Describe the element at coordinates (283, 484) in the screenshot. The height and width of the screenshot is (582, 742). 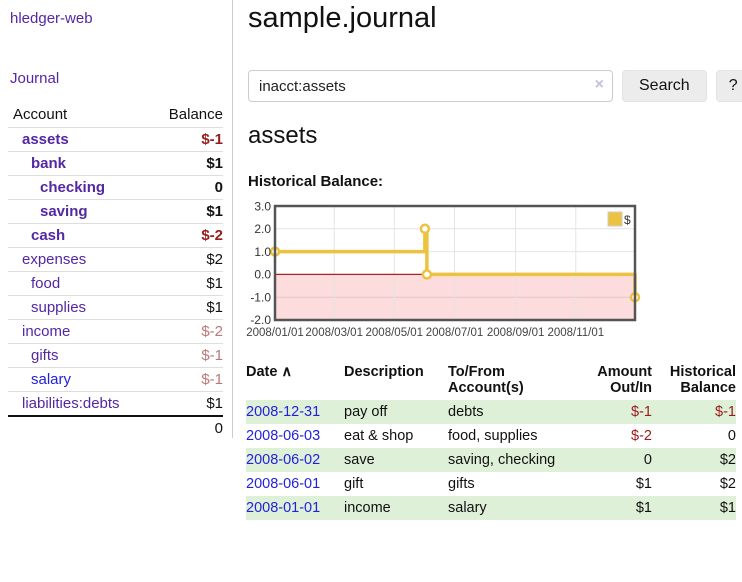
I see `txn-date-link: 2008-06-01` at that location.